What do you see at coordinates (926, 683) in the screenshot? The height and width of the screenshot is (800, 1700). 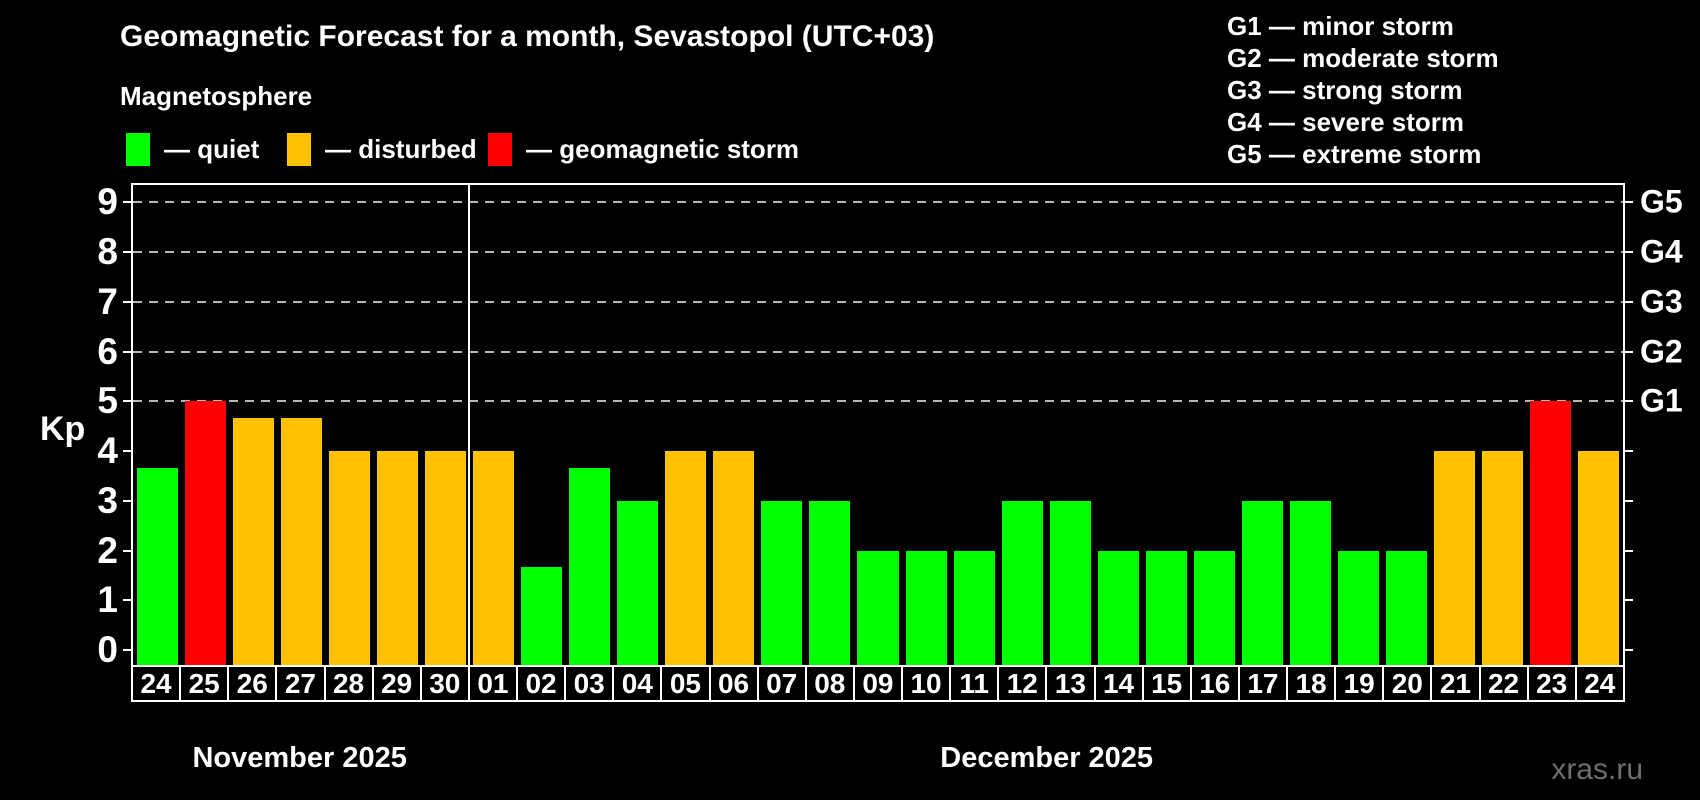 I see `date-label-dec-10: 10` at bounding box center [926, 683].